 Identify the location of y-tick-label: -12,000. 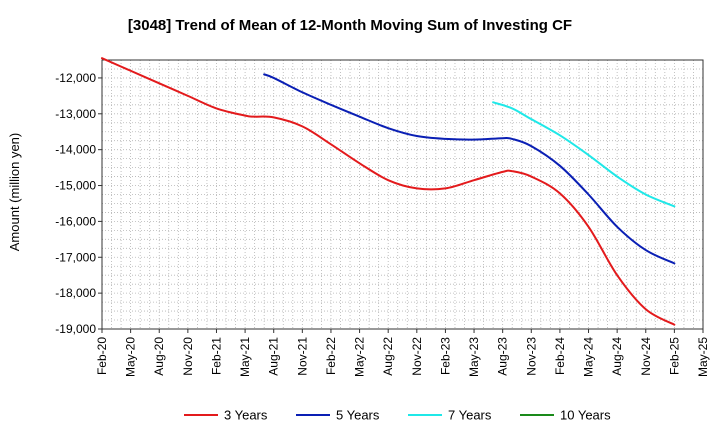
(75, 78).